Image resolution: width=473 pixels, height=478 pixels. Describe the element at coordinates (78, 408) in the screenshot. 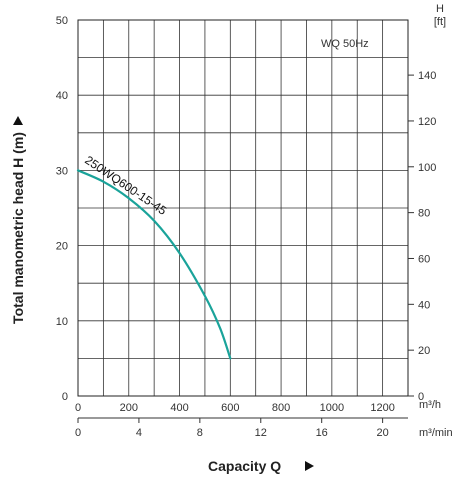

I see `x-tick-label-m3h: 0` at that location.